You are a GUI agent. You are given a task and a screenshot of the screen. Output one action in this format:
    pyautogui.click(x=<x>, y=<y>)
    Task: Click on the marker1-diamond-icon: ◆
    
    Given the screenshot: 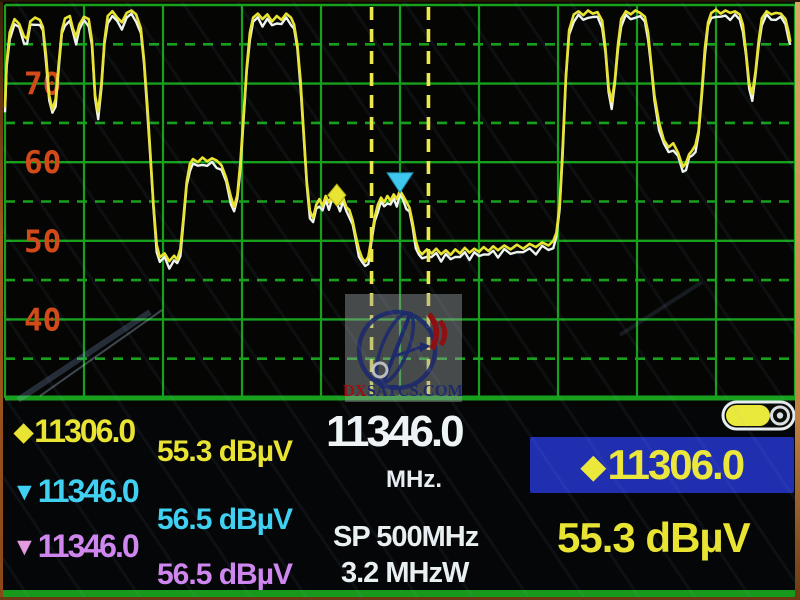 What is the action you would take?
    pyautogui.click(x=24, y=431)
    